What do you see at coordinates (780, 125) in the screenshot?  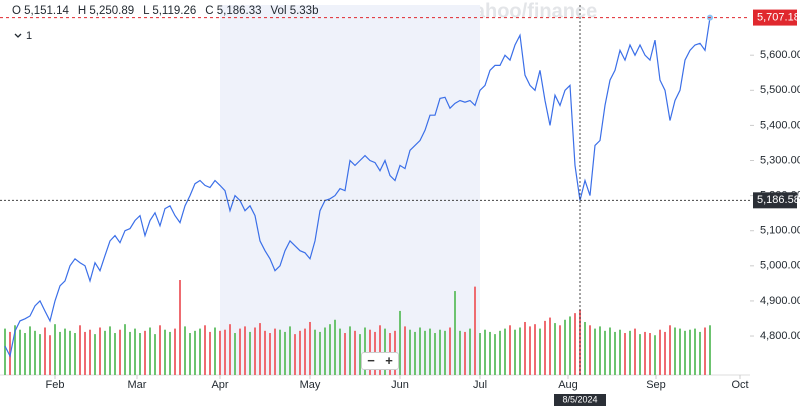 I see `y-tick-label: 5,400.00` at bounding box center [780, 125].